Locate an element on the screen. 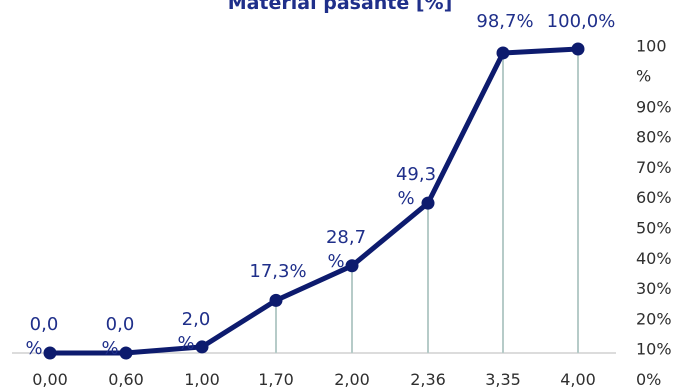  x-tick-label: 3,35 is located at coordinates (503, 379).